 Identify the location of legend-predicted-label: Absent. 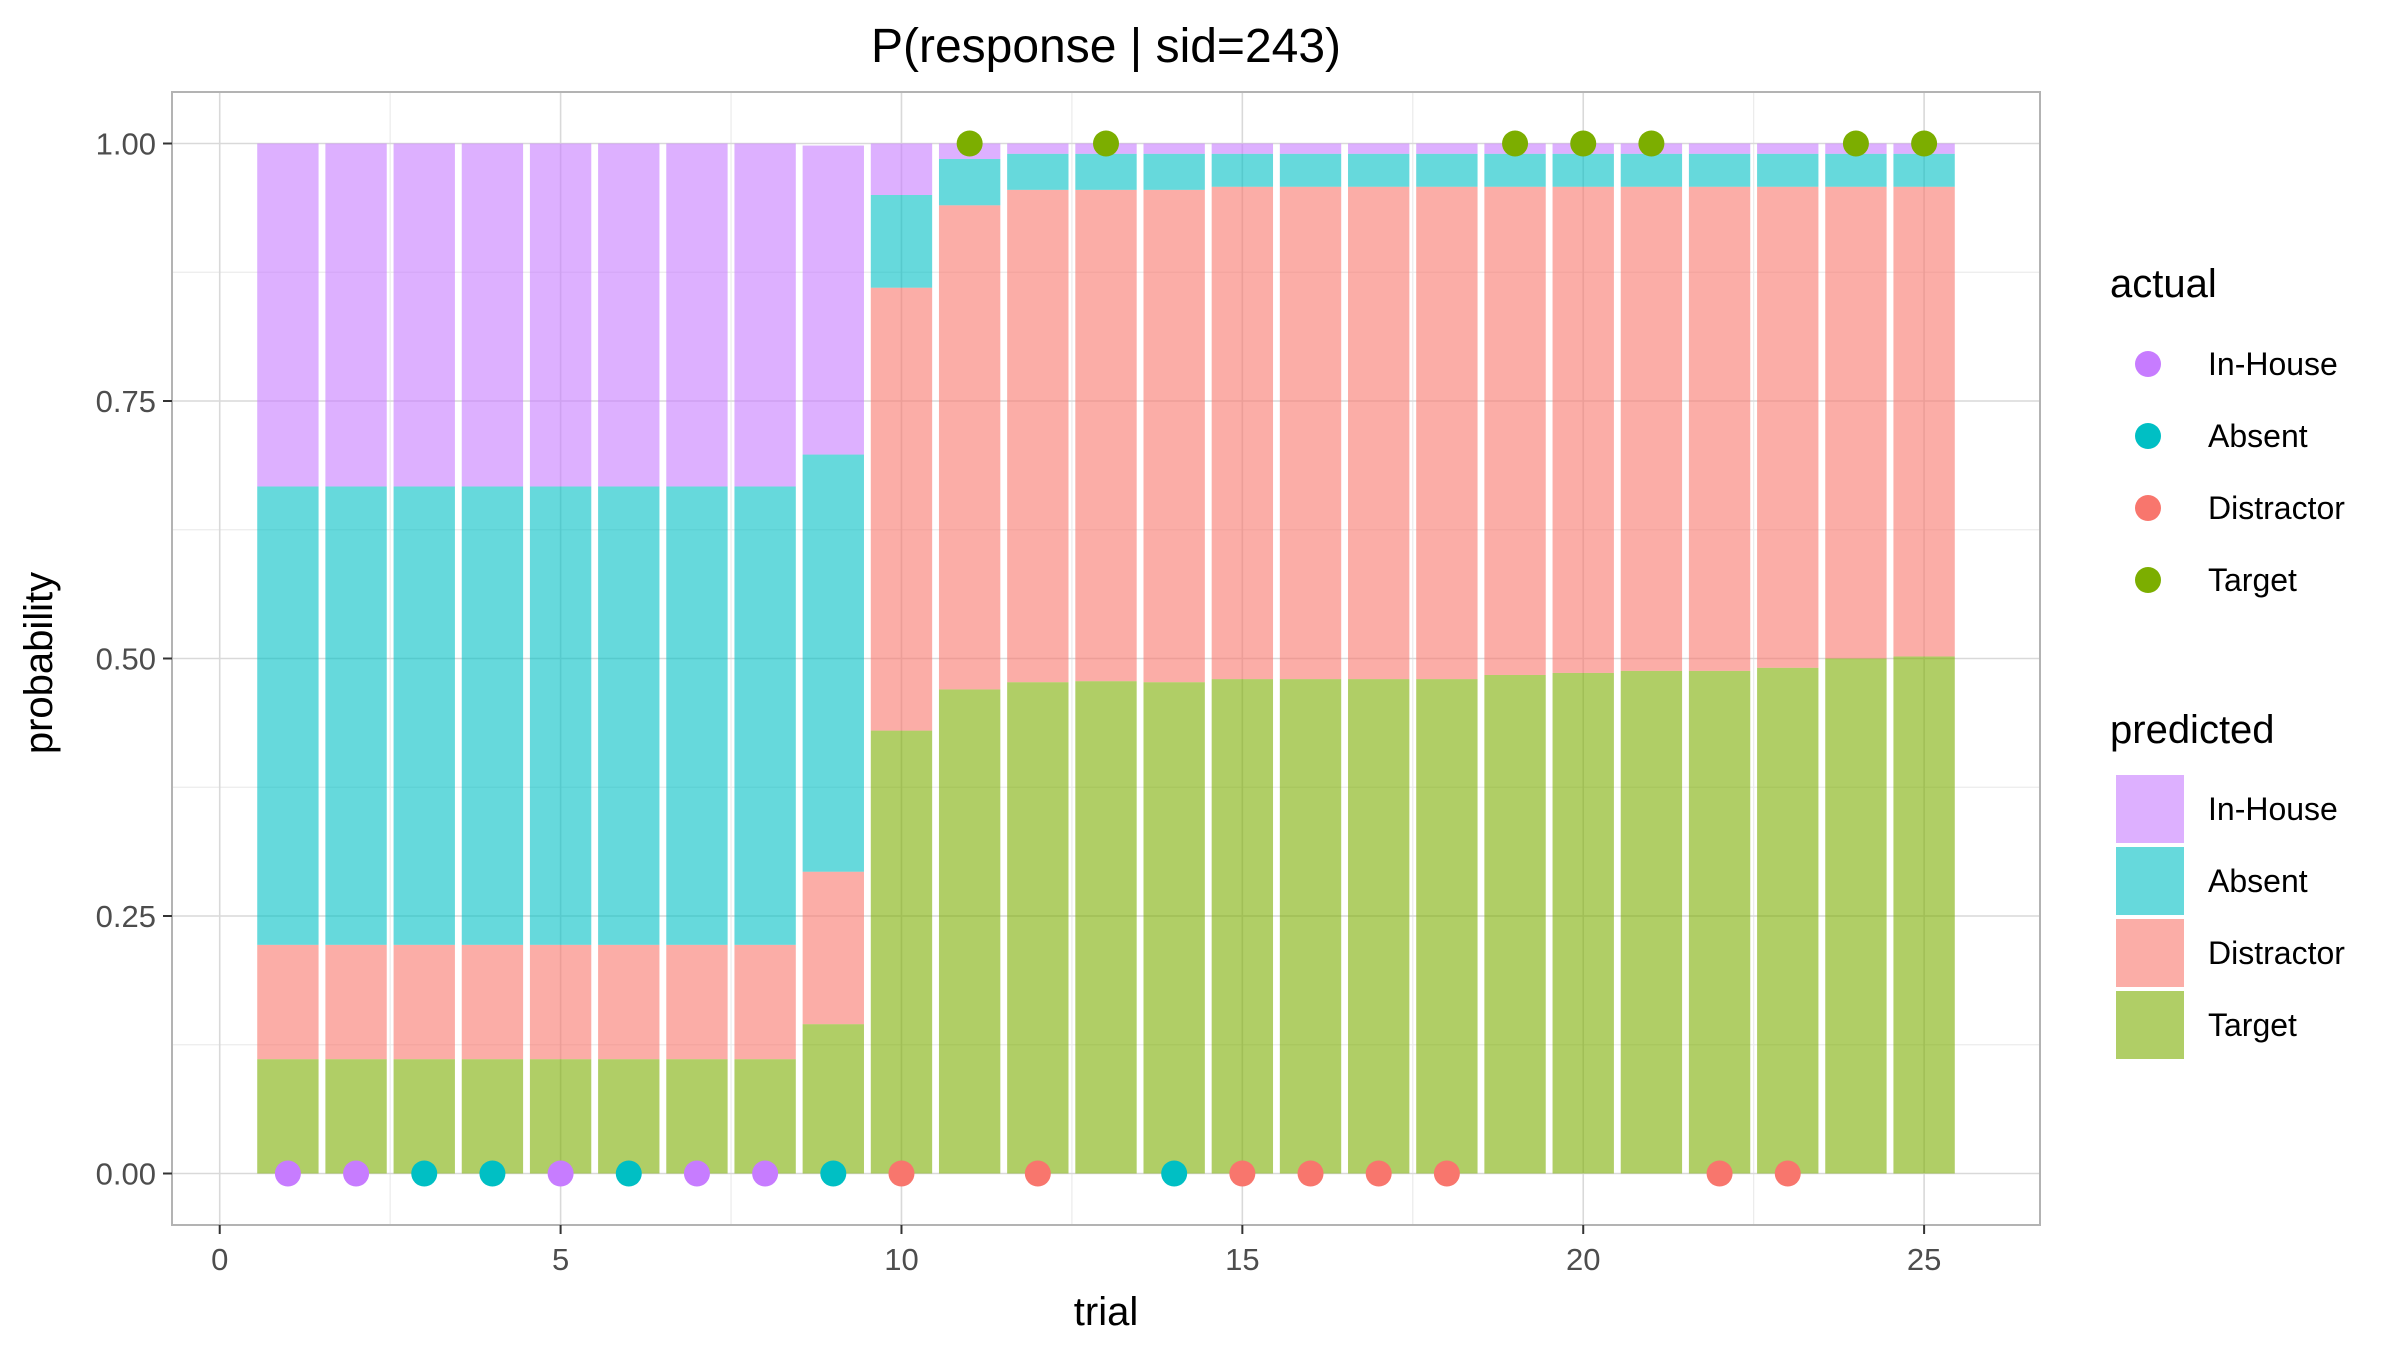
(2258, 881).